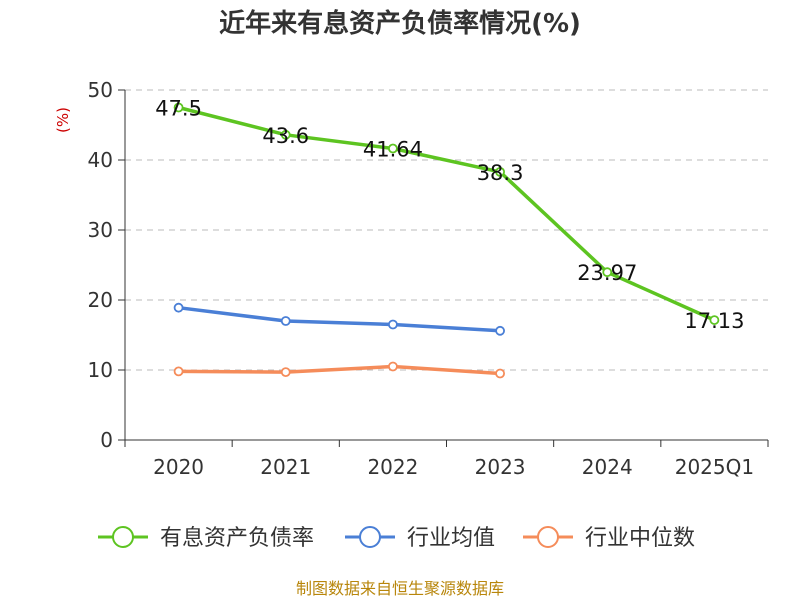 The width and height of the screenshot is (800, 600). I want to click on legend-label: 行业均值, so click(451, 538).